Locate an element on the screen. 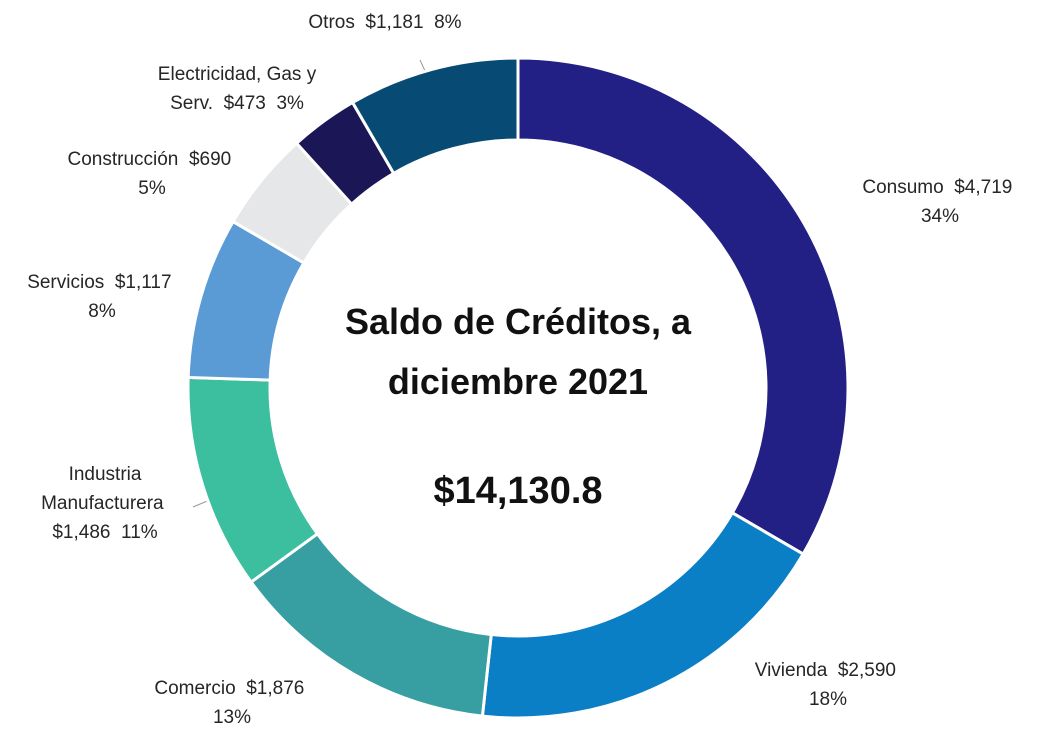 The image size is (1037, 734). category-label: Construcción is located at coordinates (123, 159).